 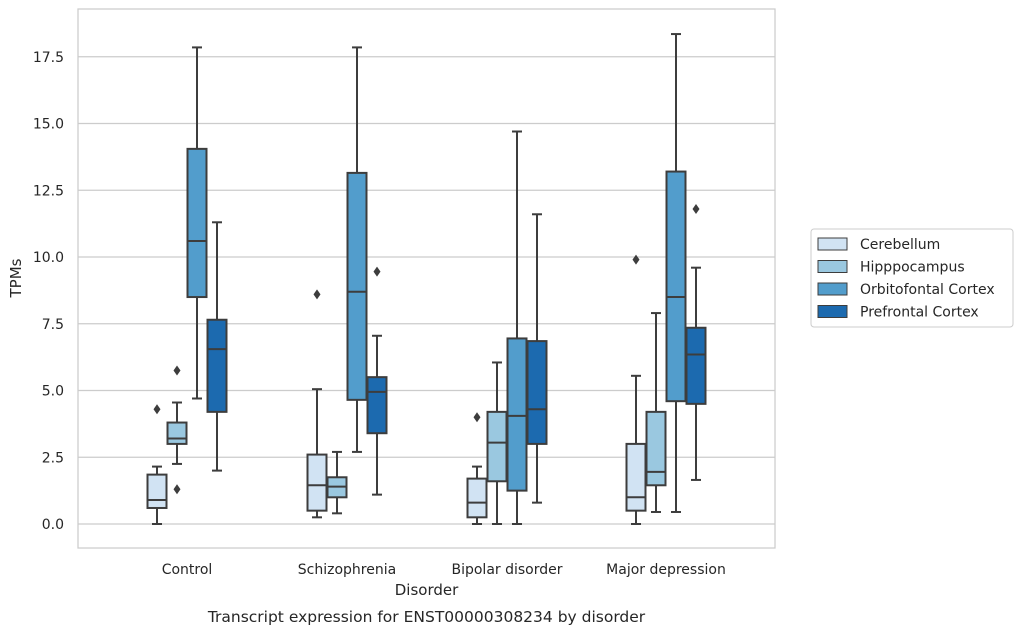 What do you see at coordinates (48, 291) in the screenshot?
I see `y-axis-ticks: 0.0 2.5 5.0 7.5 10.0 12.5 15.0 17.5` at bounding box center [48, 291].